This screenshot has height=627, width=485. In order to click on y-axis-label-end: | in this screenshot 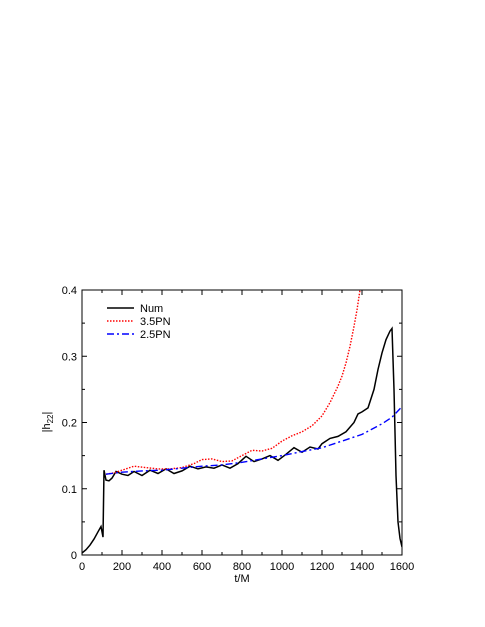, I will do `click(47, 413)`.